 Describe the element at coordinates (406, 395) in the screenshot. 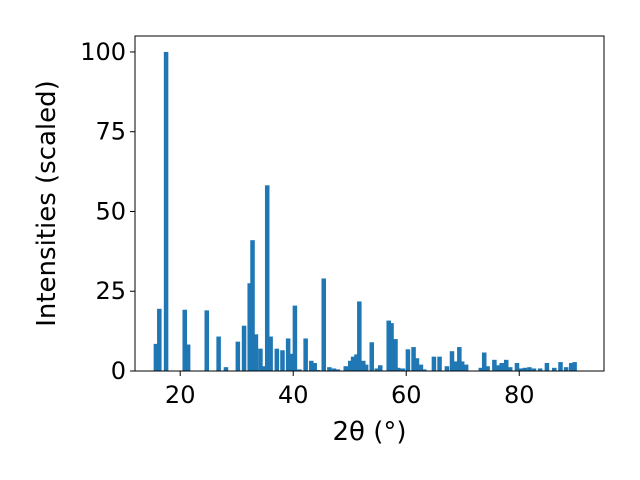

I see `x-tick-label: 60` at that location.